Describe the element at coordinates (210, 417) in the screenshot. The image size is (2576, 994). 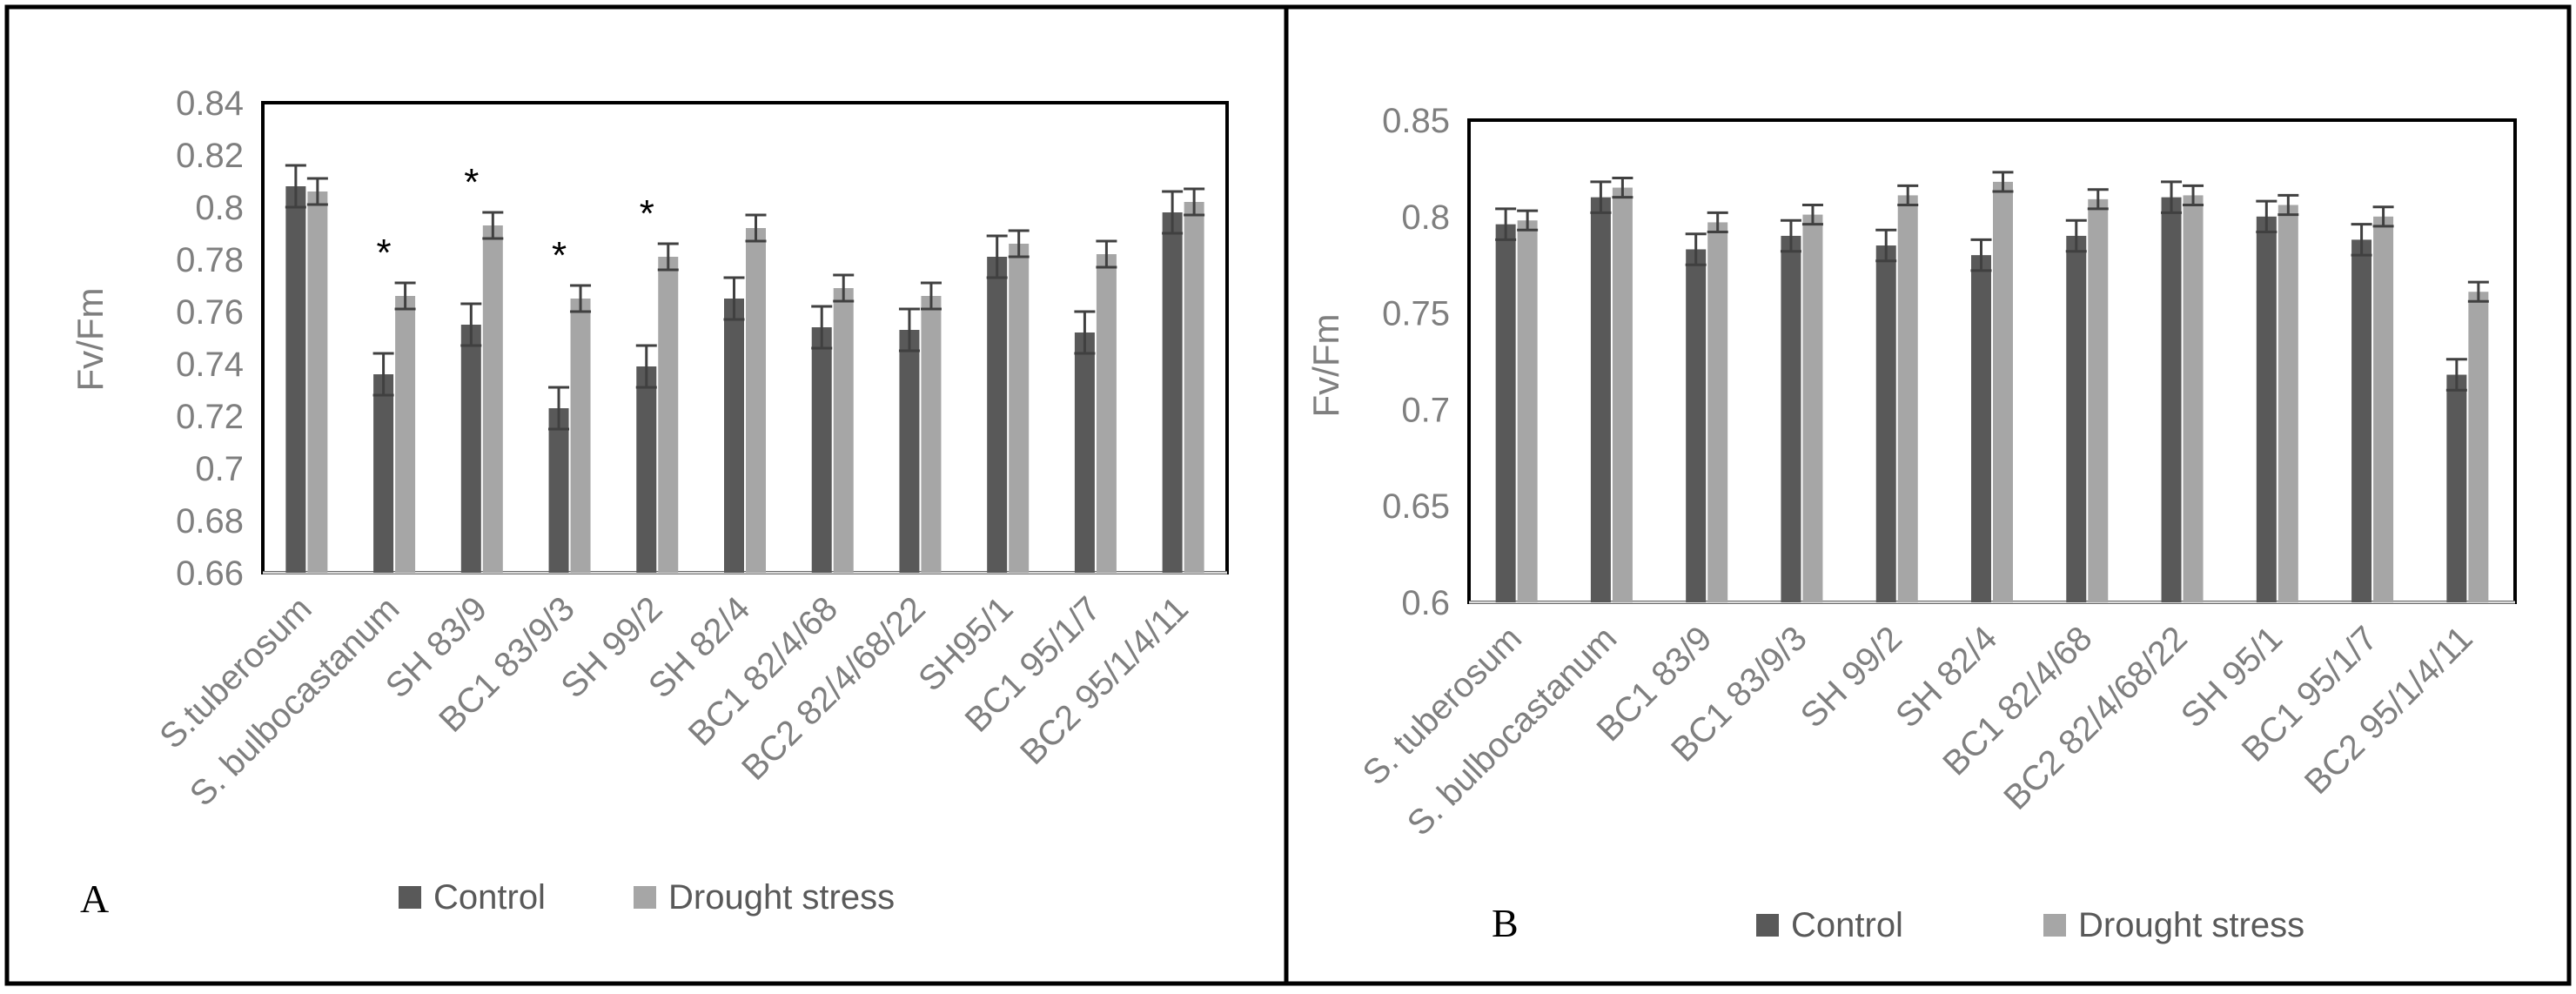
I see `y-tick-label: 0.72` at that location.